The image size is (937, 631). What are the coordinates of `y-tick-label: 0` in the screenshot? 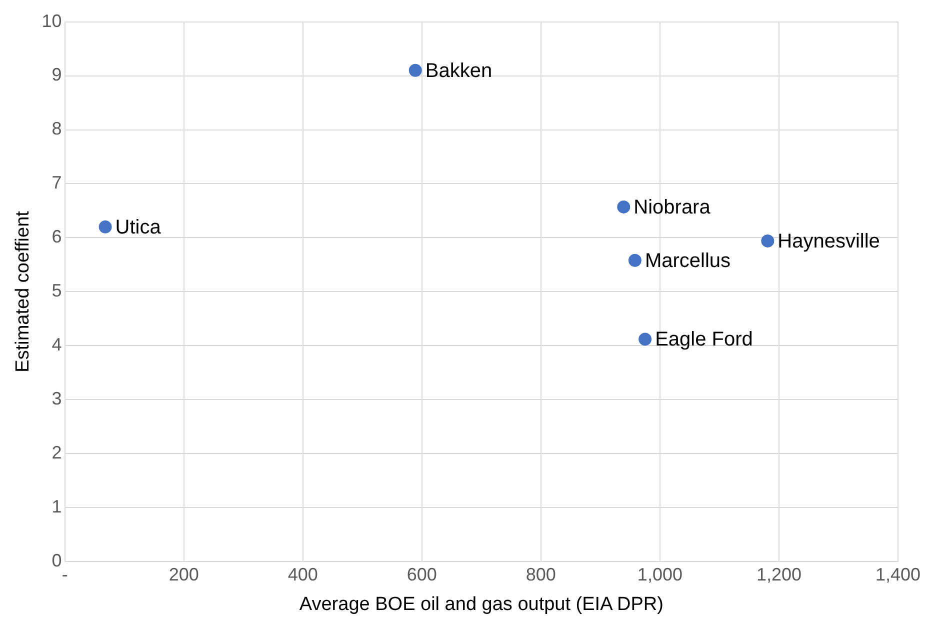 It's located at (57, 560).